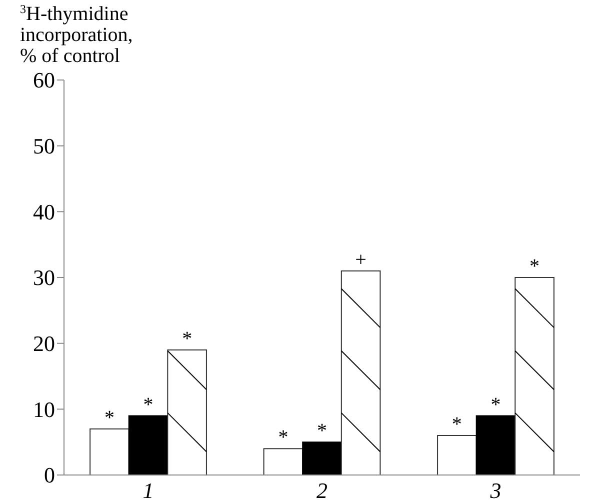 This screenshot has height=502, width=600. Describe the element at coordinates (44, 409) in the screenshot. I see `y-tick-label: 10` at that location.